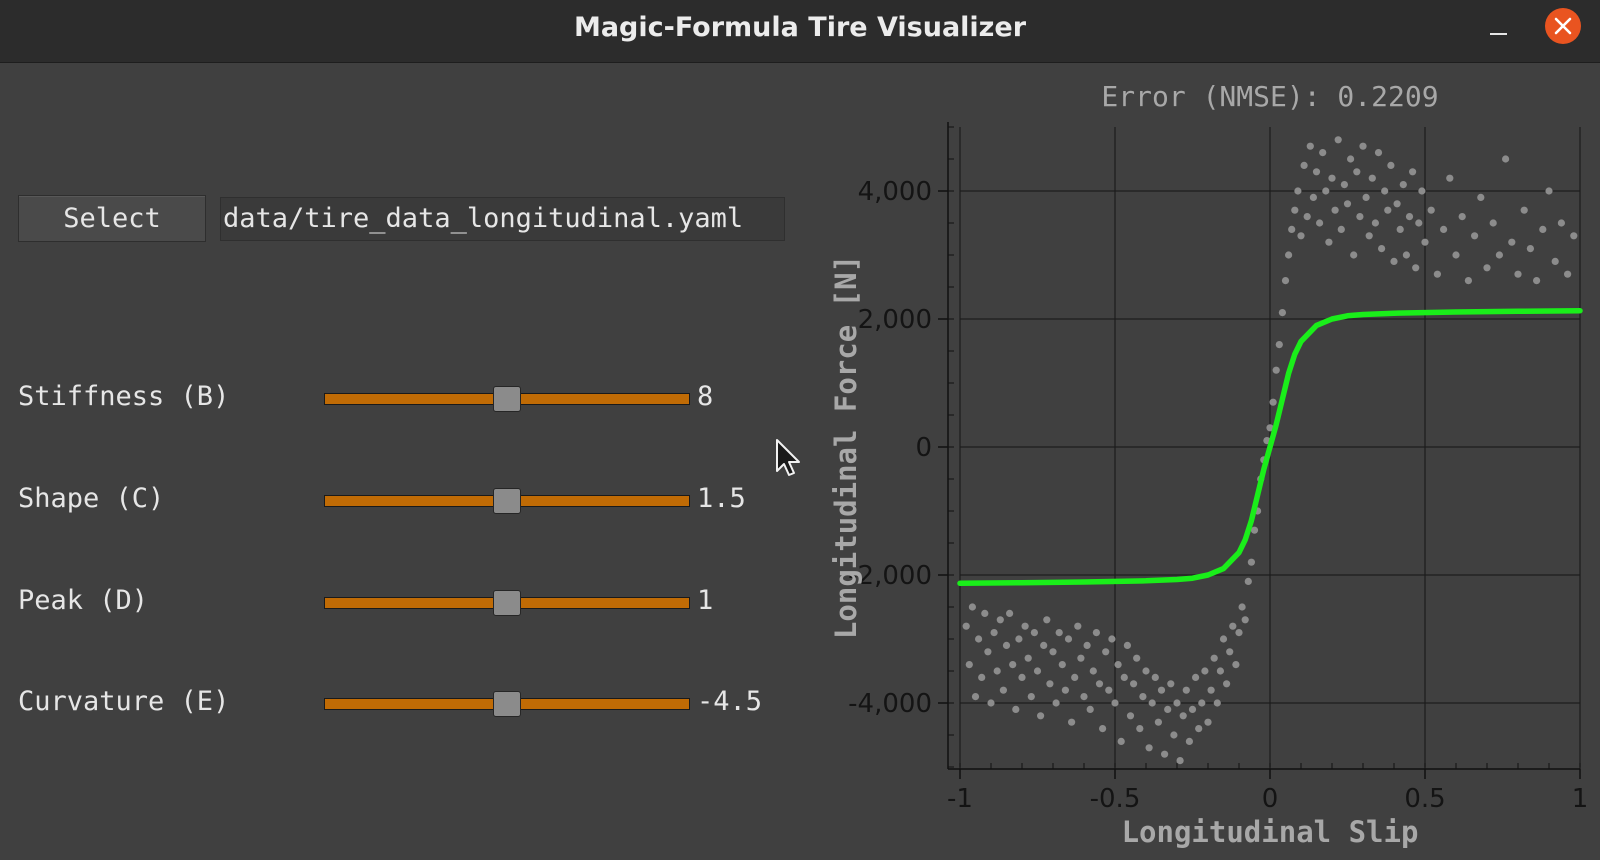  I want to click on peak-value: 1, so click(705, 600).